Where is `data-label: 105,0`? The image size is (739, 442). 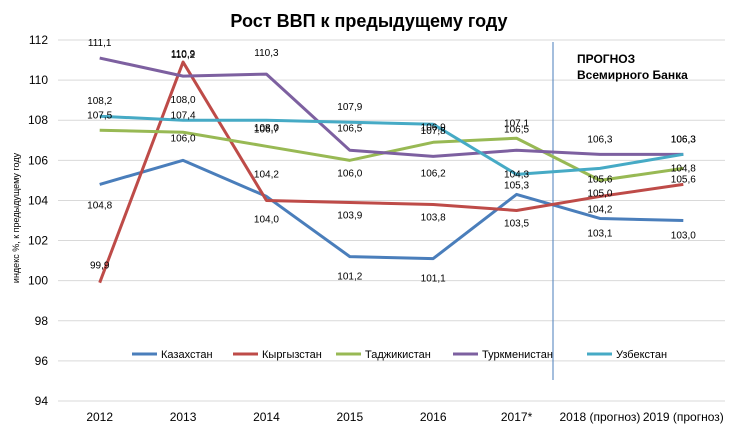 data-label: 105,0 is located at coordinates (599, 193).